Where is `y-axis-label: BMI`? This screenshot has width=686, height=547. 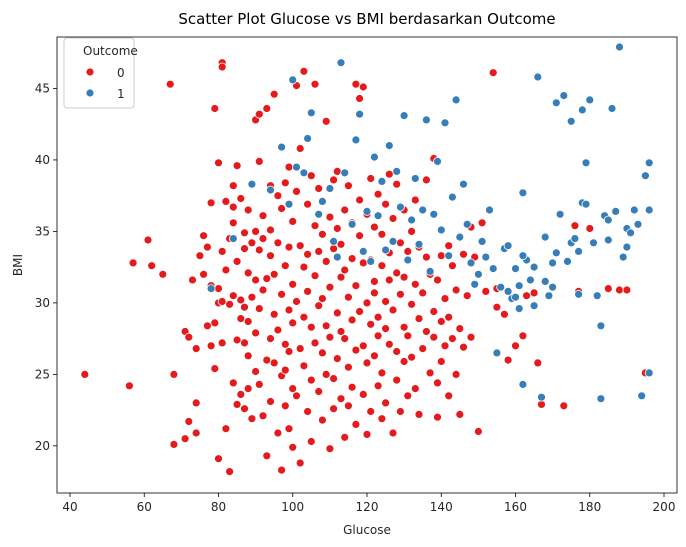
y-axis-label: BMI is located at coordinates (18, 265).